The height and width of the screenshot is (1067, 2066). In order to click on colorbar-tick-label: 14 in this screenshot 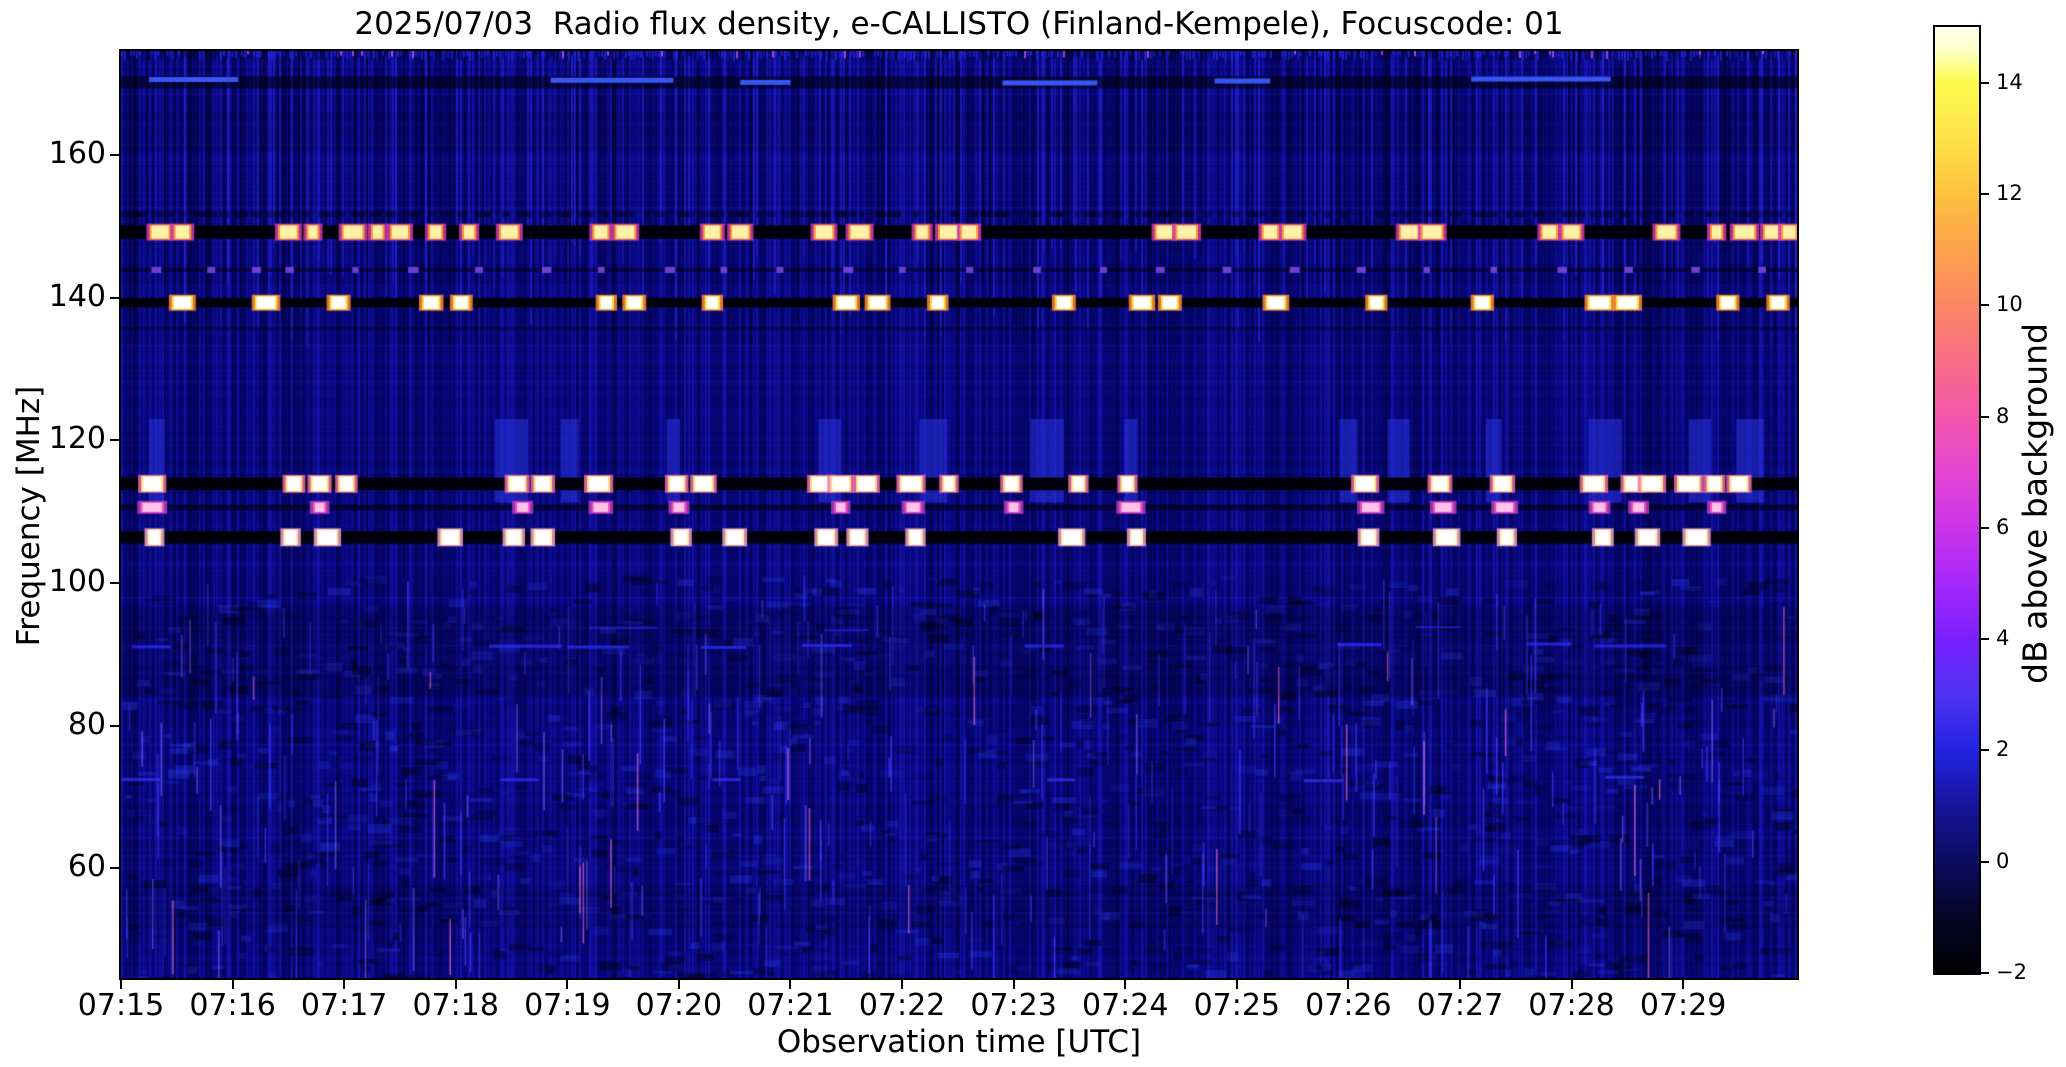, I will do `click(2009, 81)`.